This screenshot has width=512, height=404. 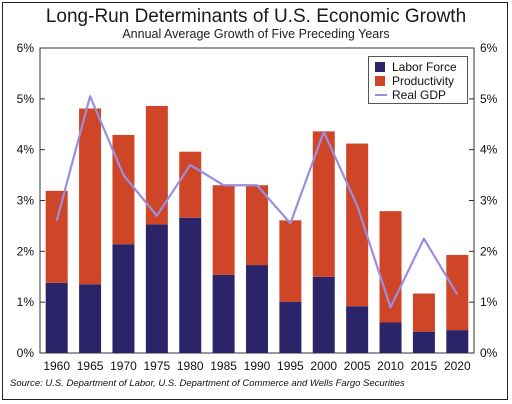 What do you see at coordinates (26, 48) in the screenshot?
I see `y-tick-label-left: 6%` at bounding box center [26, 48].